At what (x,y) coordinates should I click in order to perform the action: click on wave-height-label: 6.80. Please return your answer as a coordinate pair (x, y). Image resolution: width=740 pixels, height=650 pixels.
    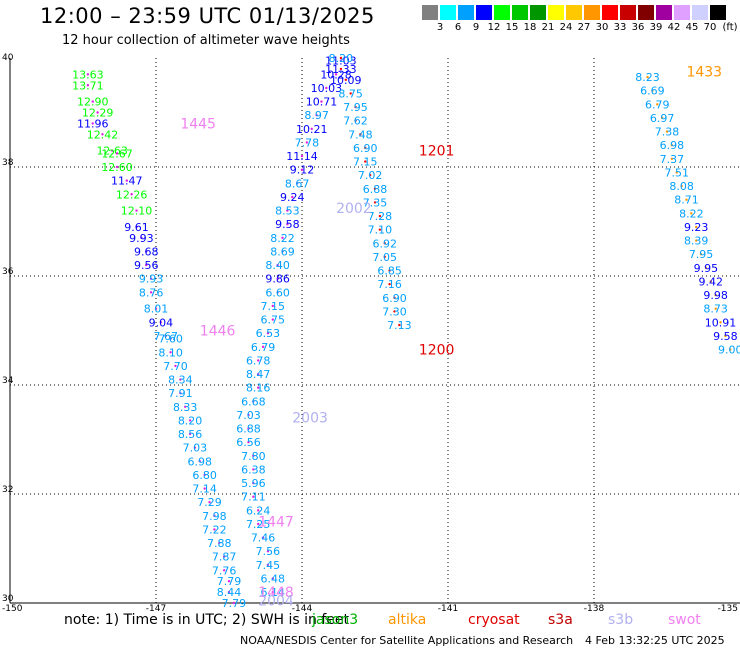
    Looking at the image, I should click on (204, 475).